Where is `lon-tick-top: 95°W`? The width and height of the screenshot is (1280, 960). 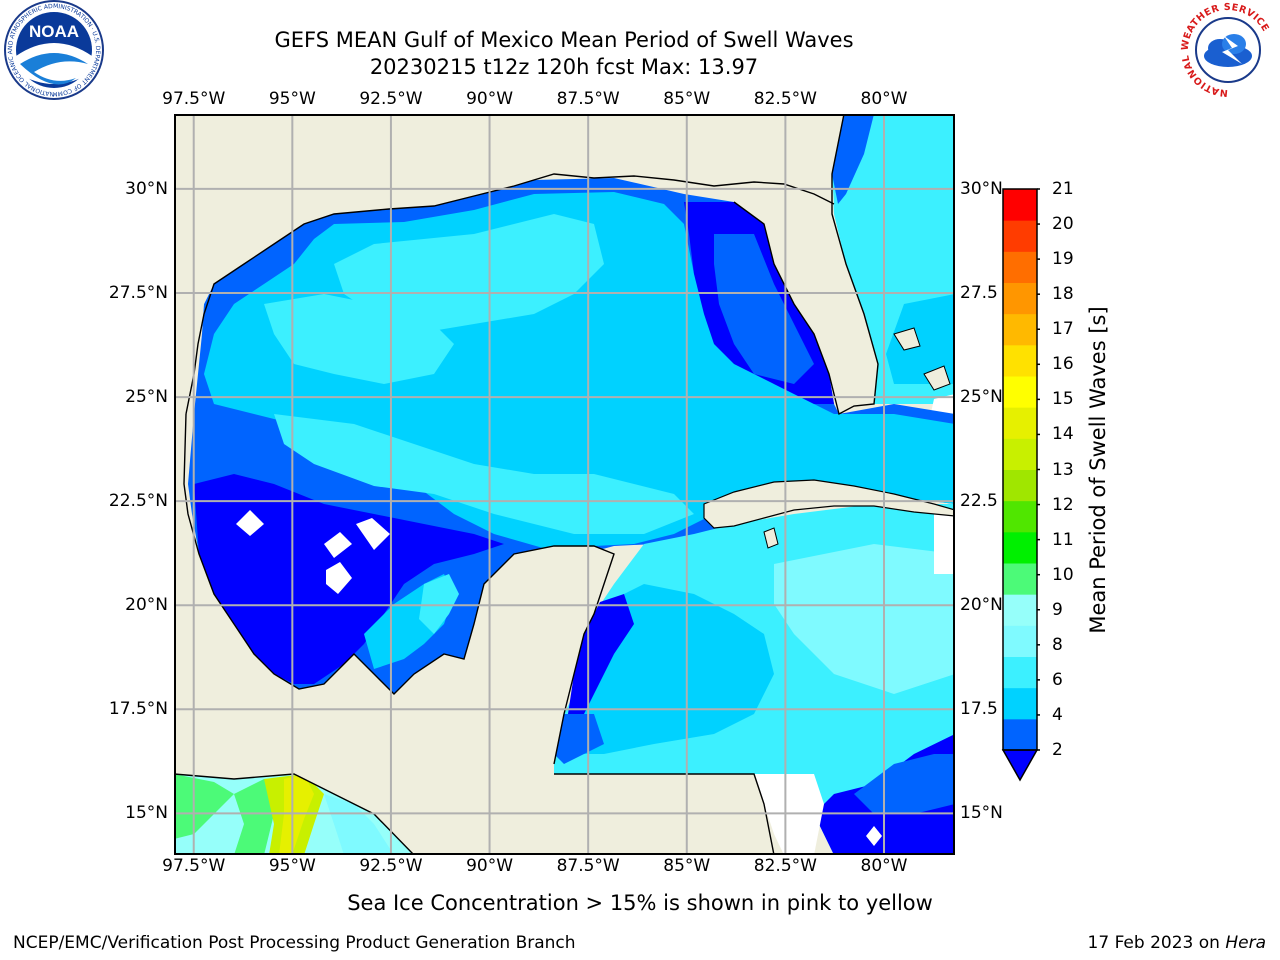 lon-tick-top: 95°W is located at coordinates (292, 99).